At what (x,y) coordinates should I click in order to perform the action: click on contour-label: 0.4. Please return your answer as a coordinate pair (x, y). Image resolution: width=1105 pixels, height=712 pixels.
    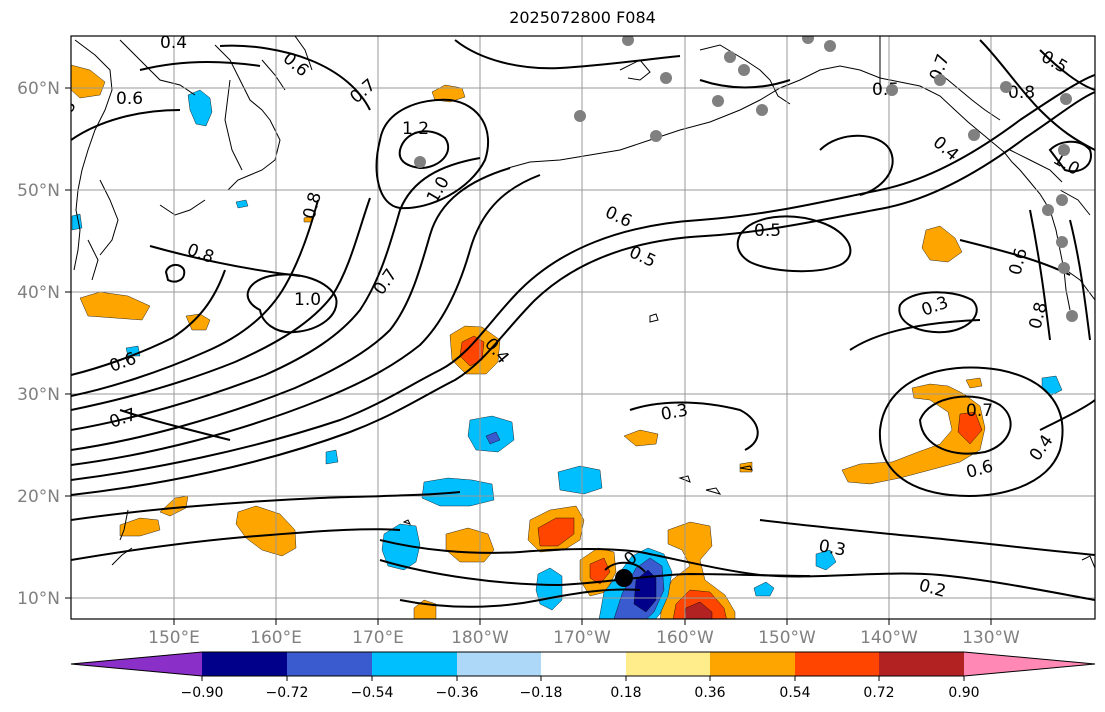
    Looking at the image, I should click on (173, 43).